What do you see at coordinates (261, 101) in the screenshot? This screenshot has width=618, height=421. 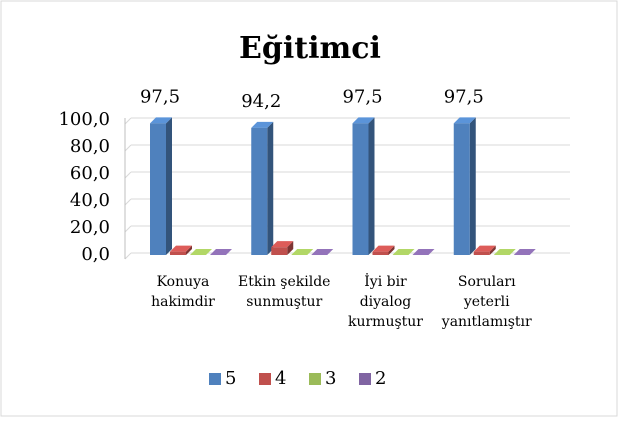 I see `data-label: 94,2` at bounding box center [261, 101].